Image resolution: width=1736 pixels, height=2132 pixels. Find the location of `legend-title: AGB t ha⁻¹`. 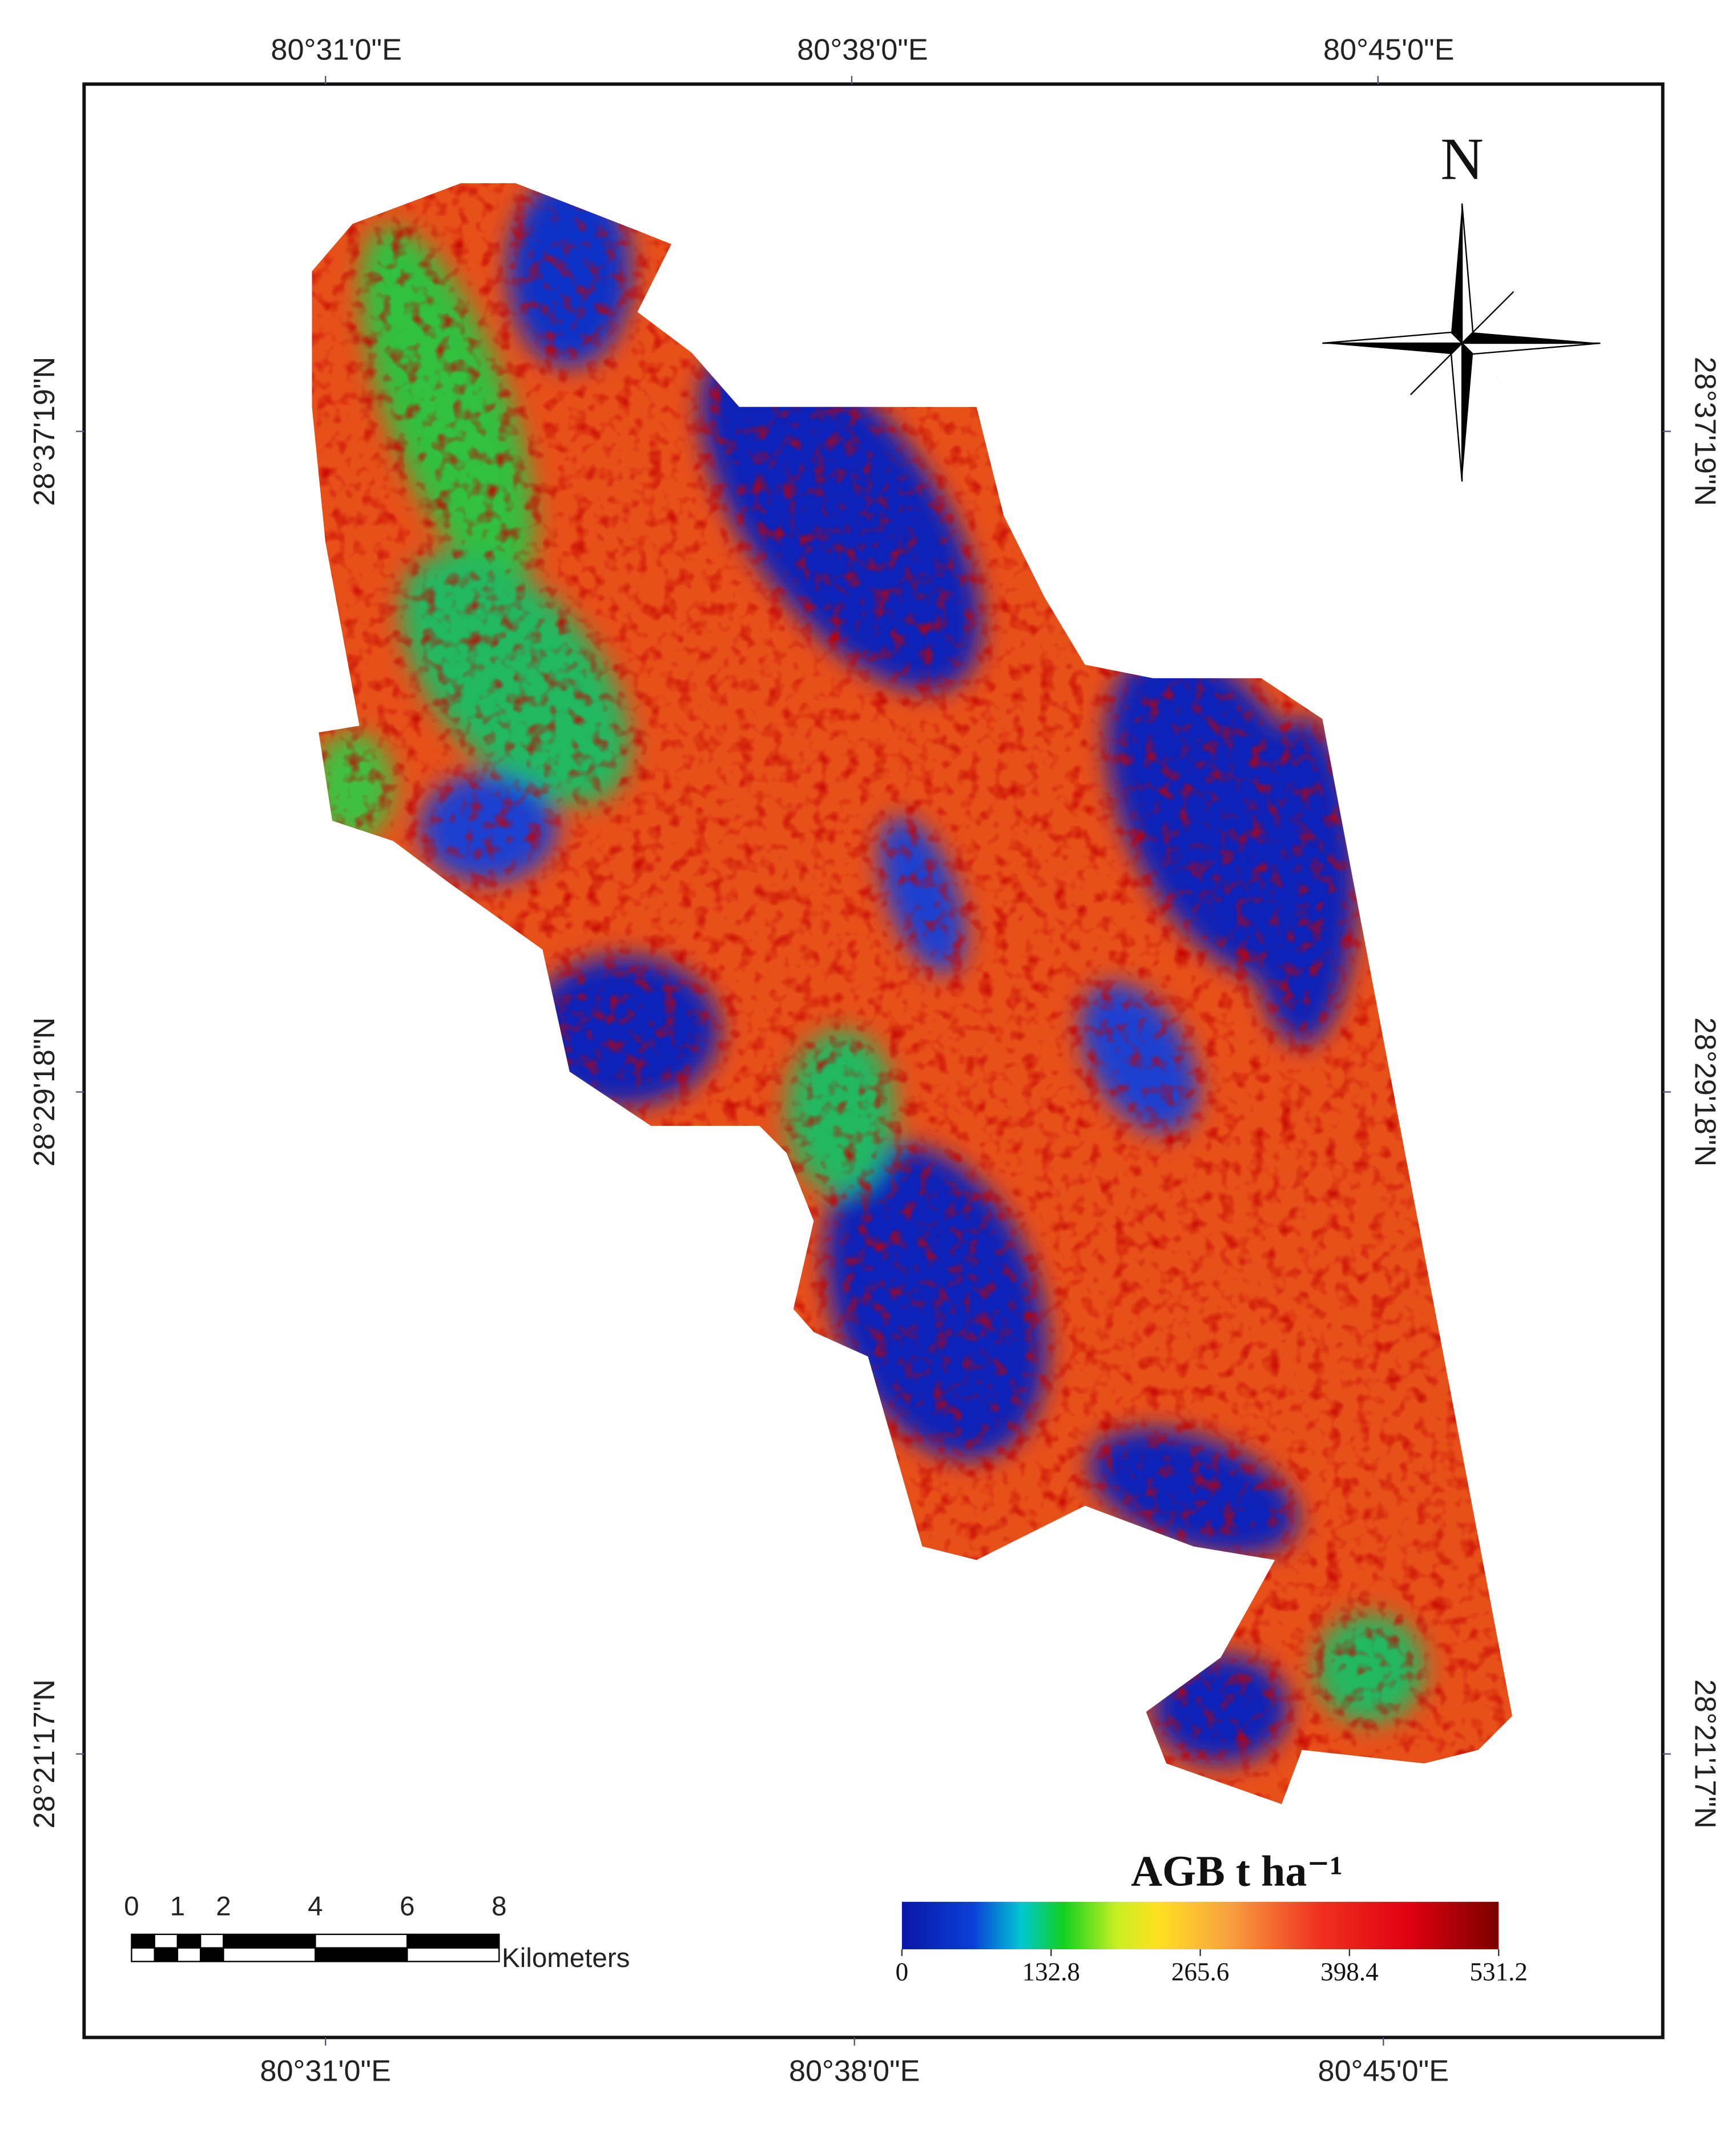

legend-title: AGB t ha⁻¹ is located at coordinates (1237, 1871).